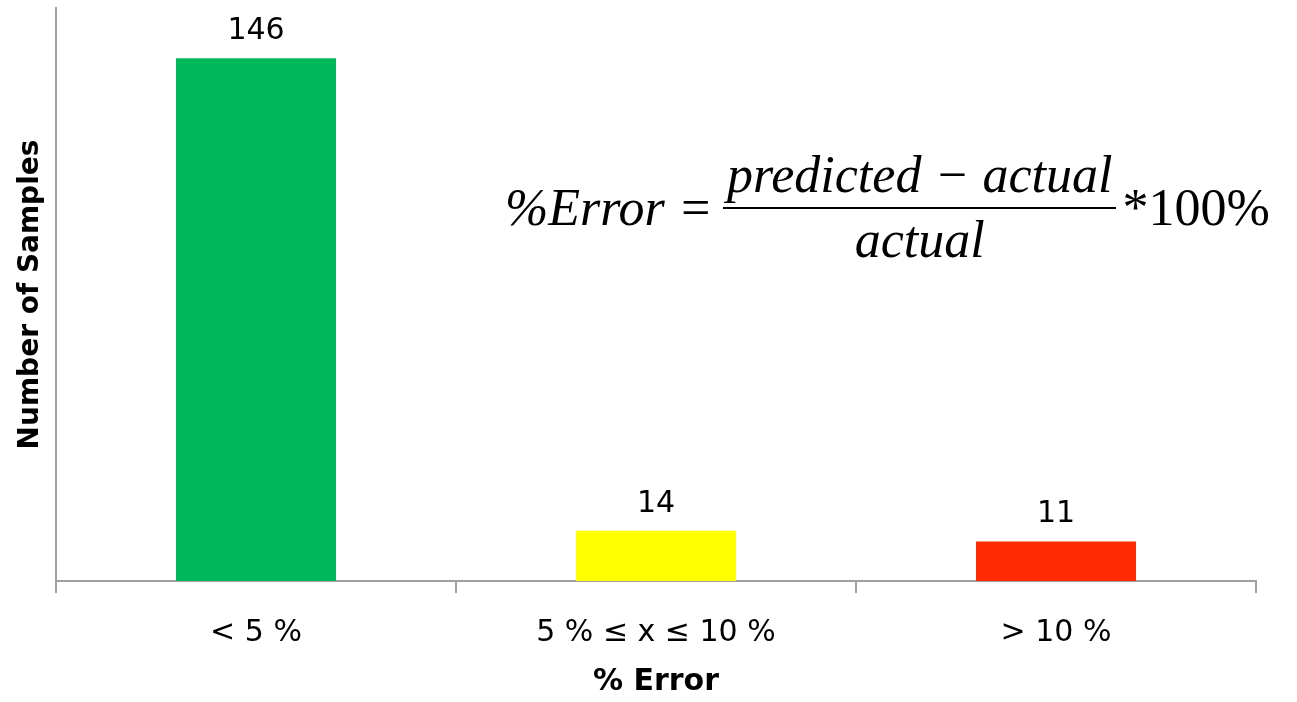  I want to click on x-tick-label: < 5 %, so click(256, 630).